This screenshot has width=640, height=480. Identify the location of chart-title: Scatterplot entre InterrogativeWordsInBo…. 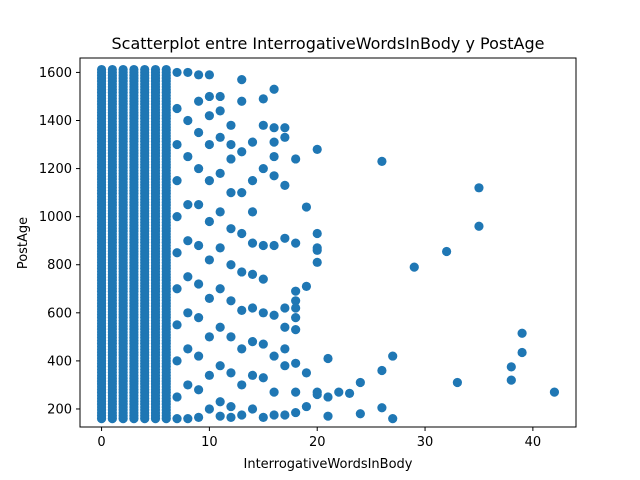
(328, 43).